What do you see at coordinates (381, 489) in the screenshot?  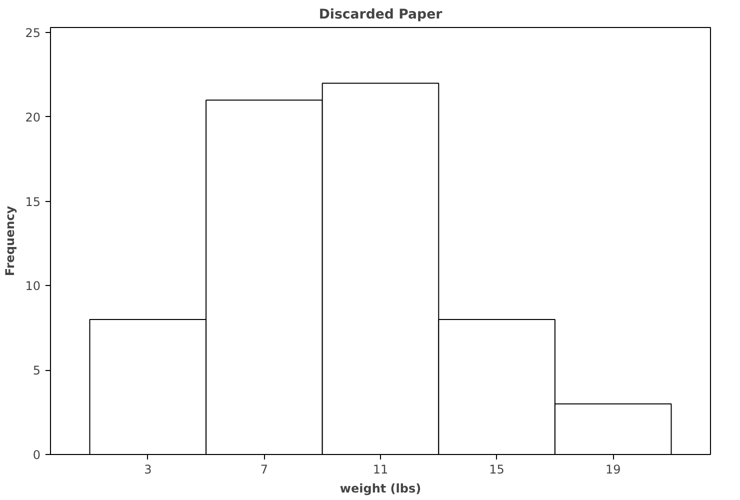 I see `x-axis-title: weight (lbs)` at bounding box center [381, 489].